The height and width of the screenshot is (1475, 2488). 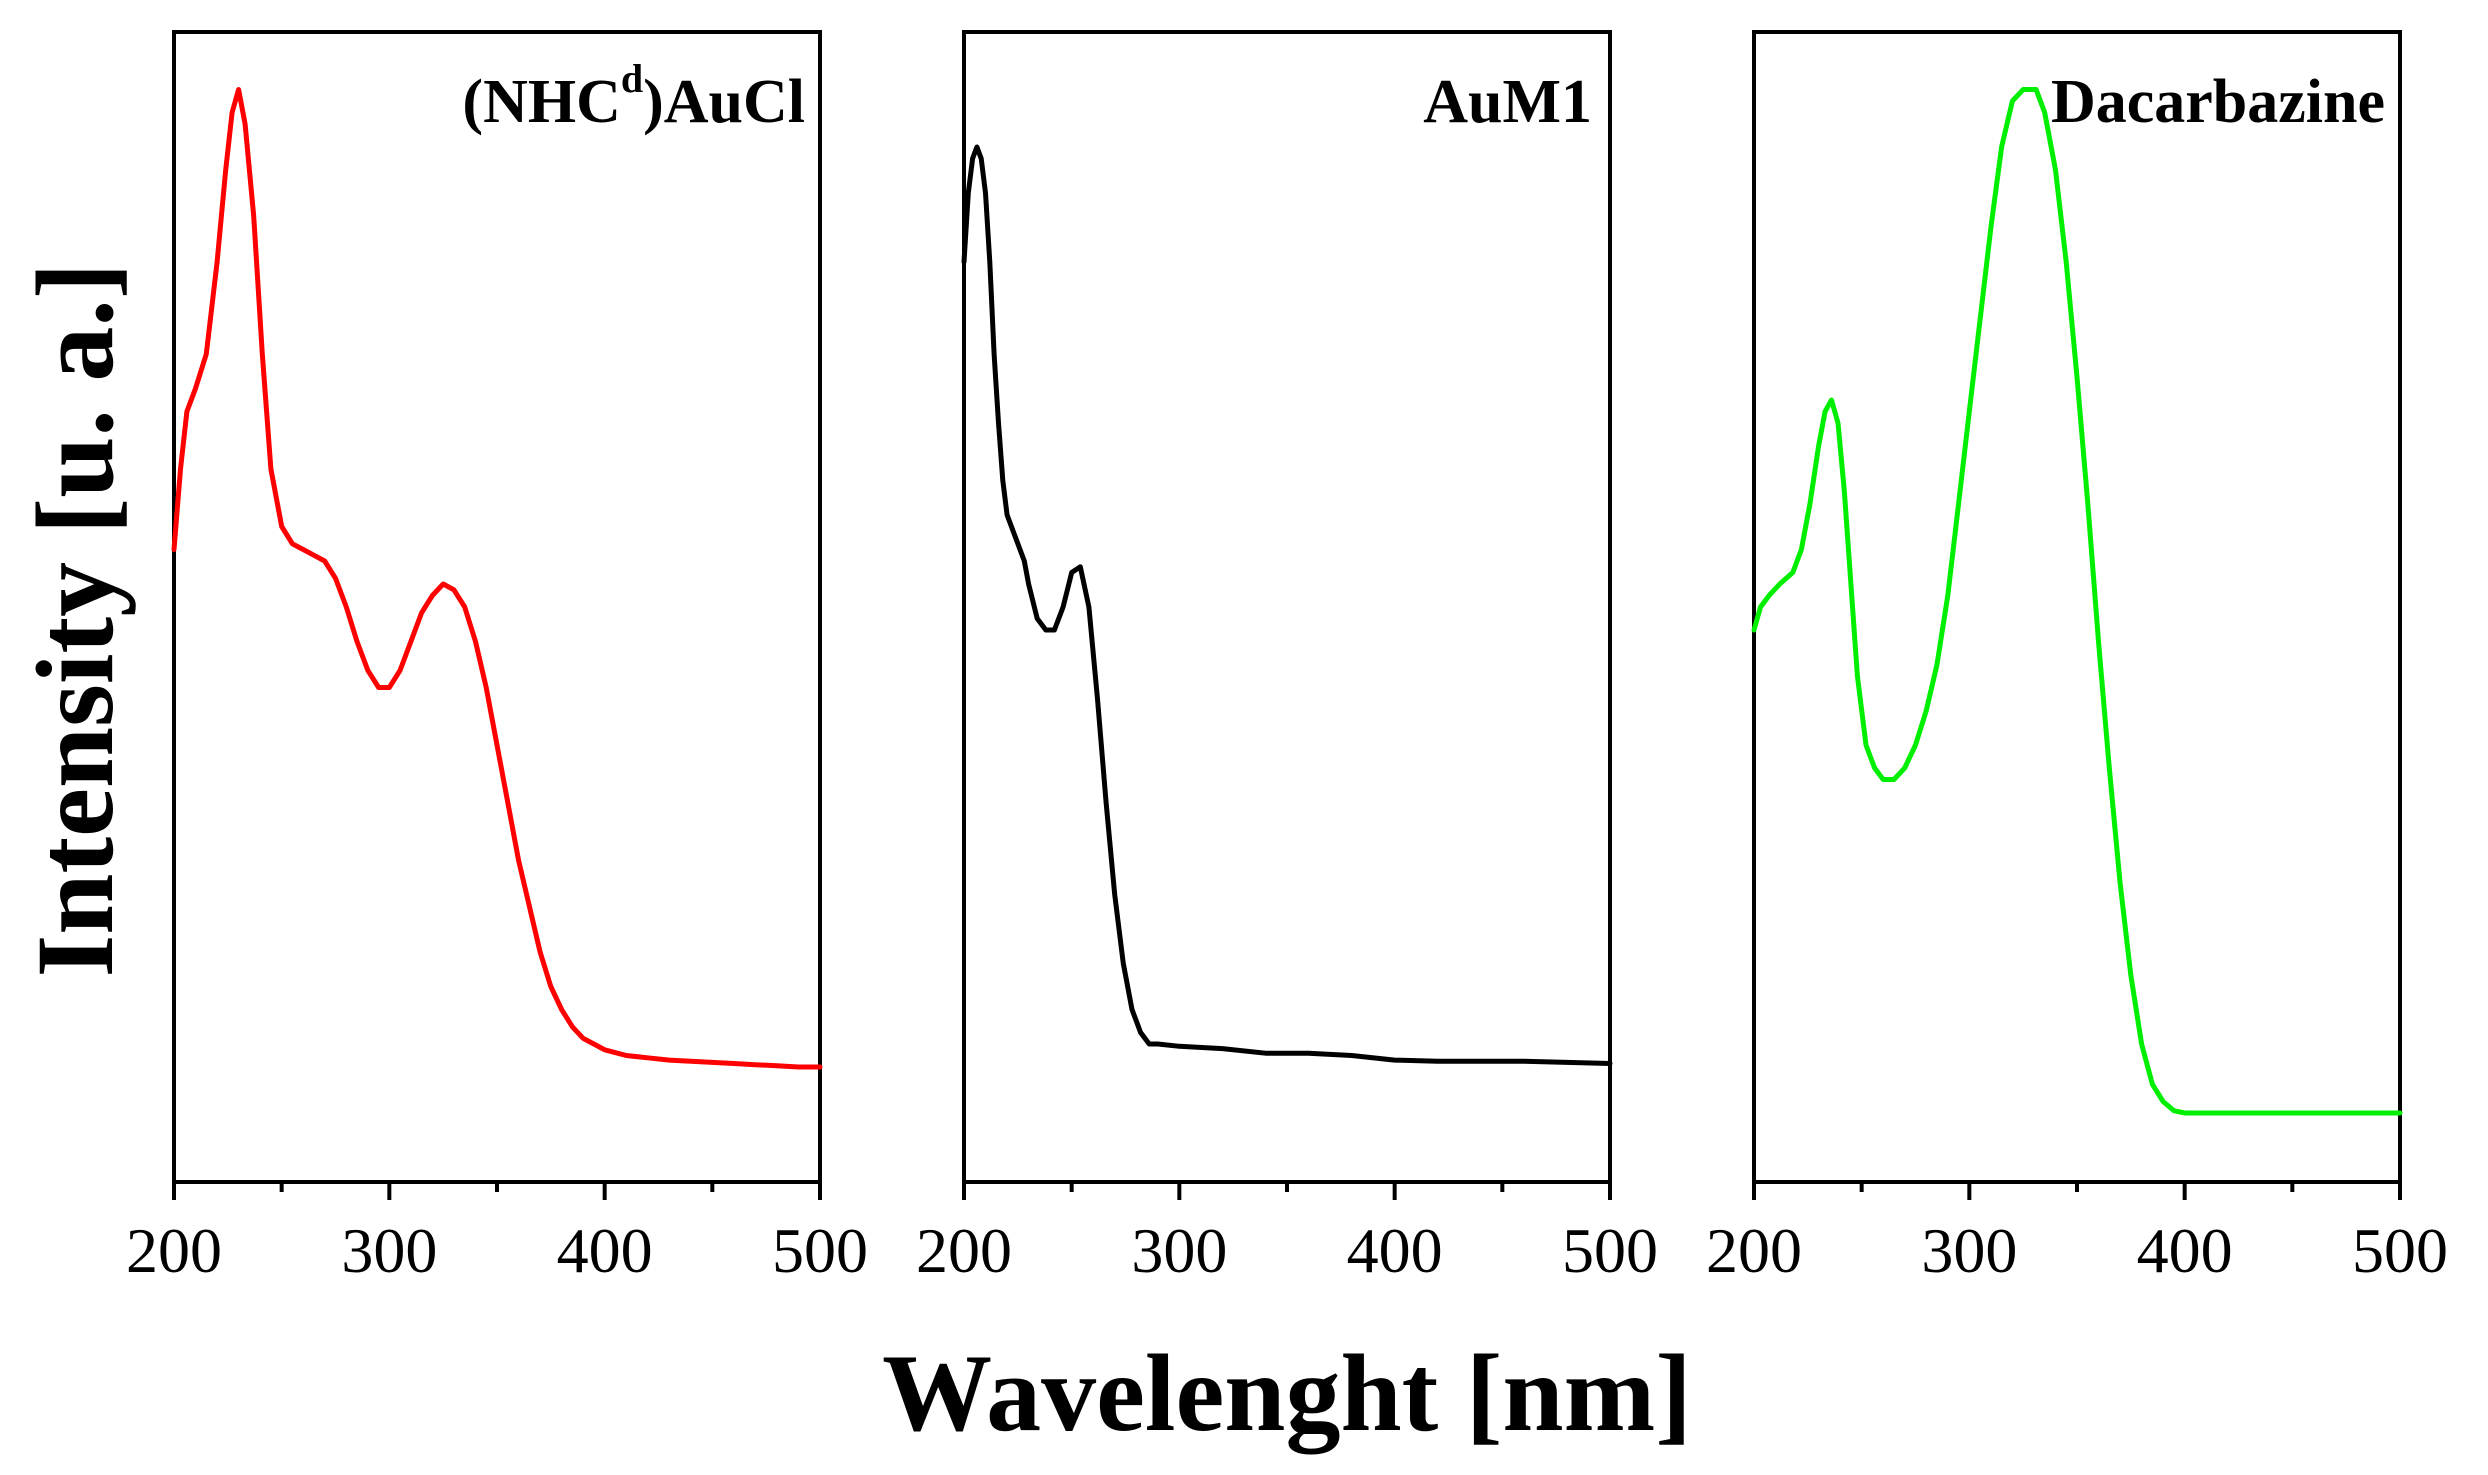 I want to click on panel-1-tick-label: 400, so click(x=605, y=1250).